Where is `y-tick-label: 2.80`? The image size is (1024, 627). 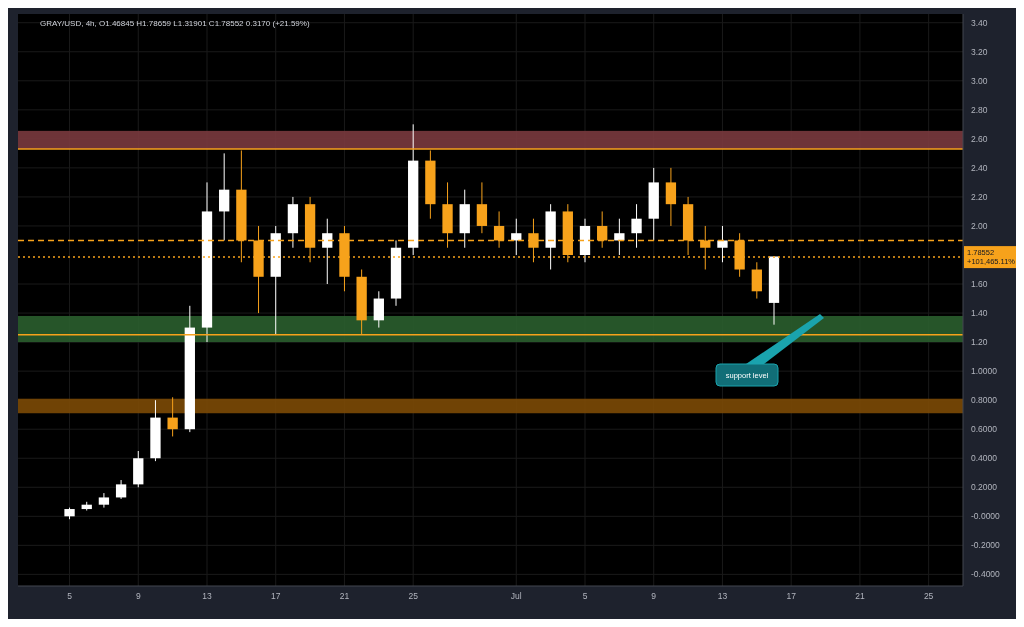
y-tick-label: 2.80 is located at coordinates (979, 109).